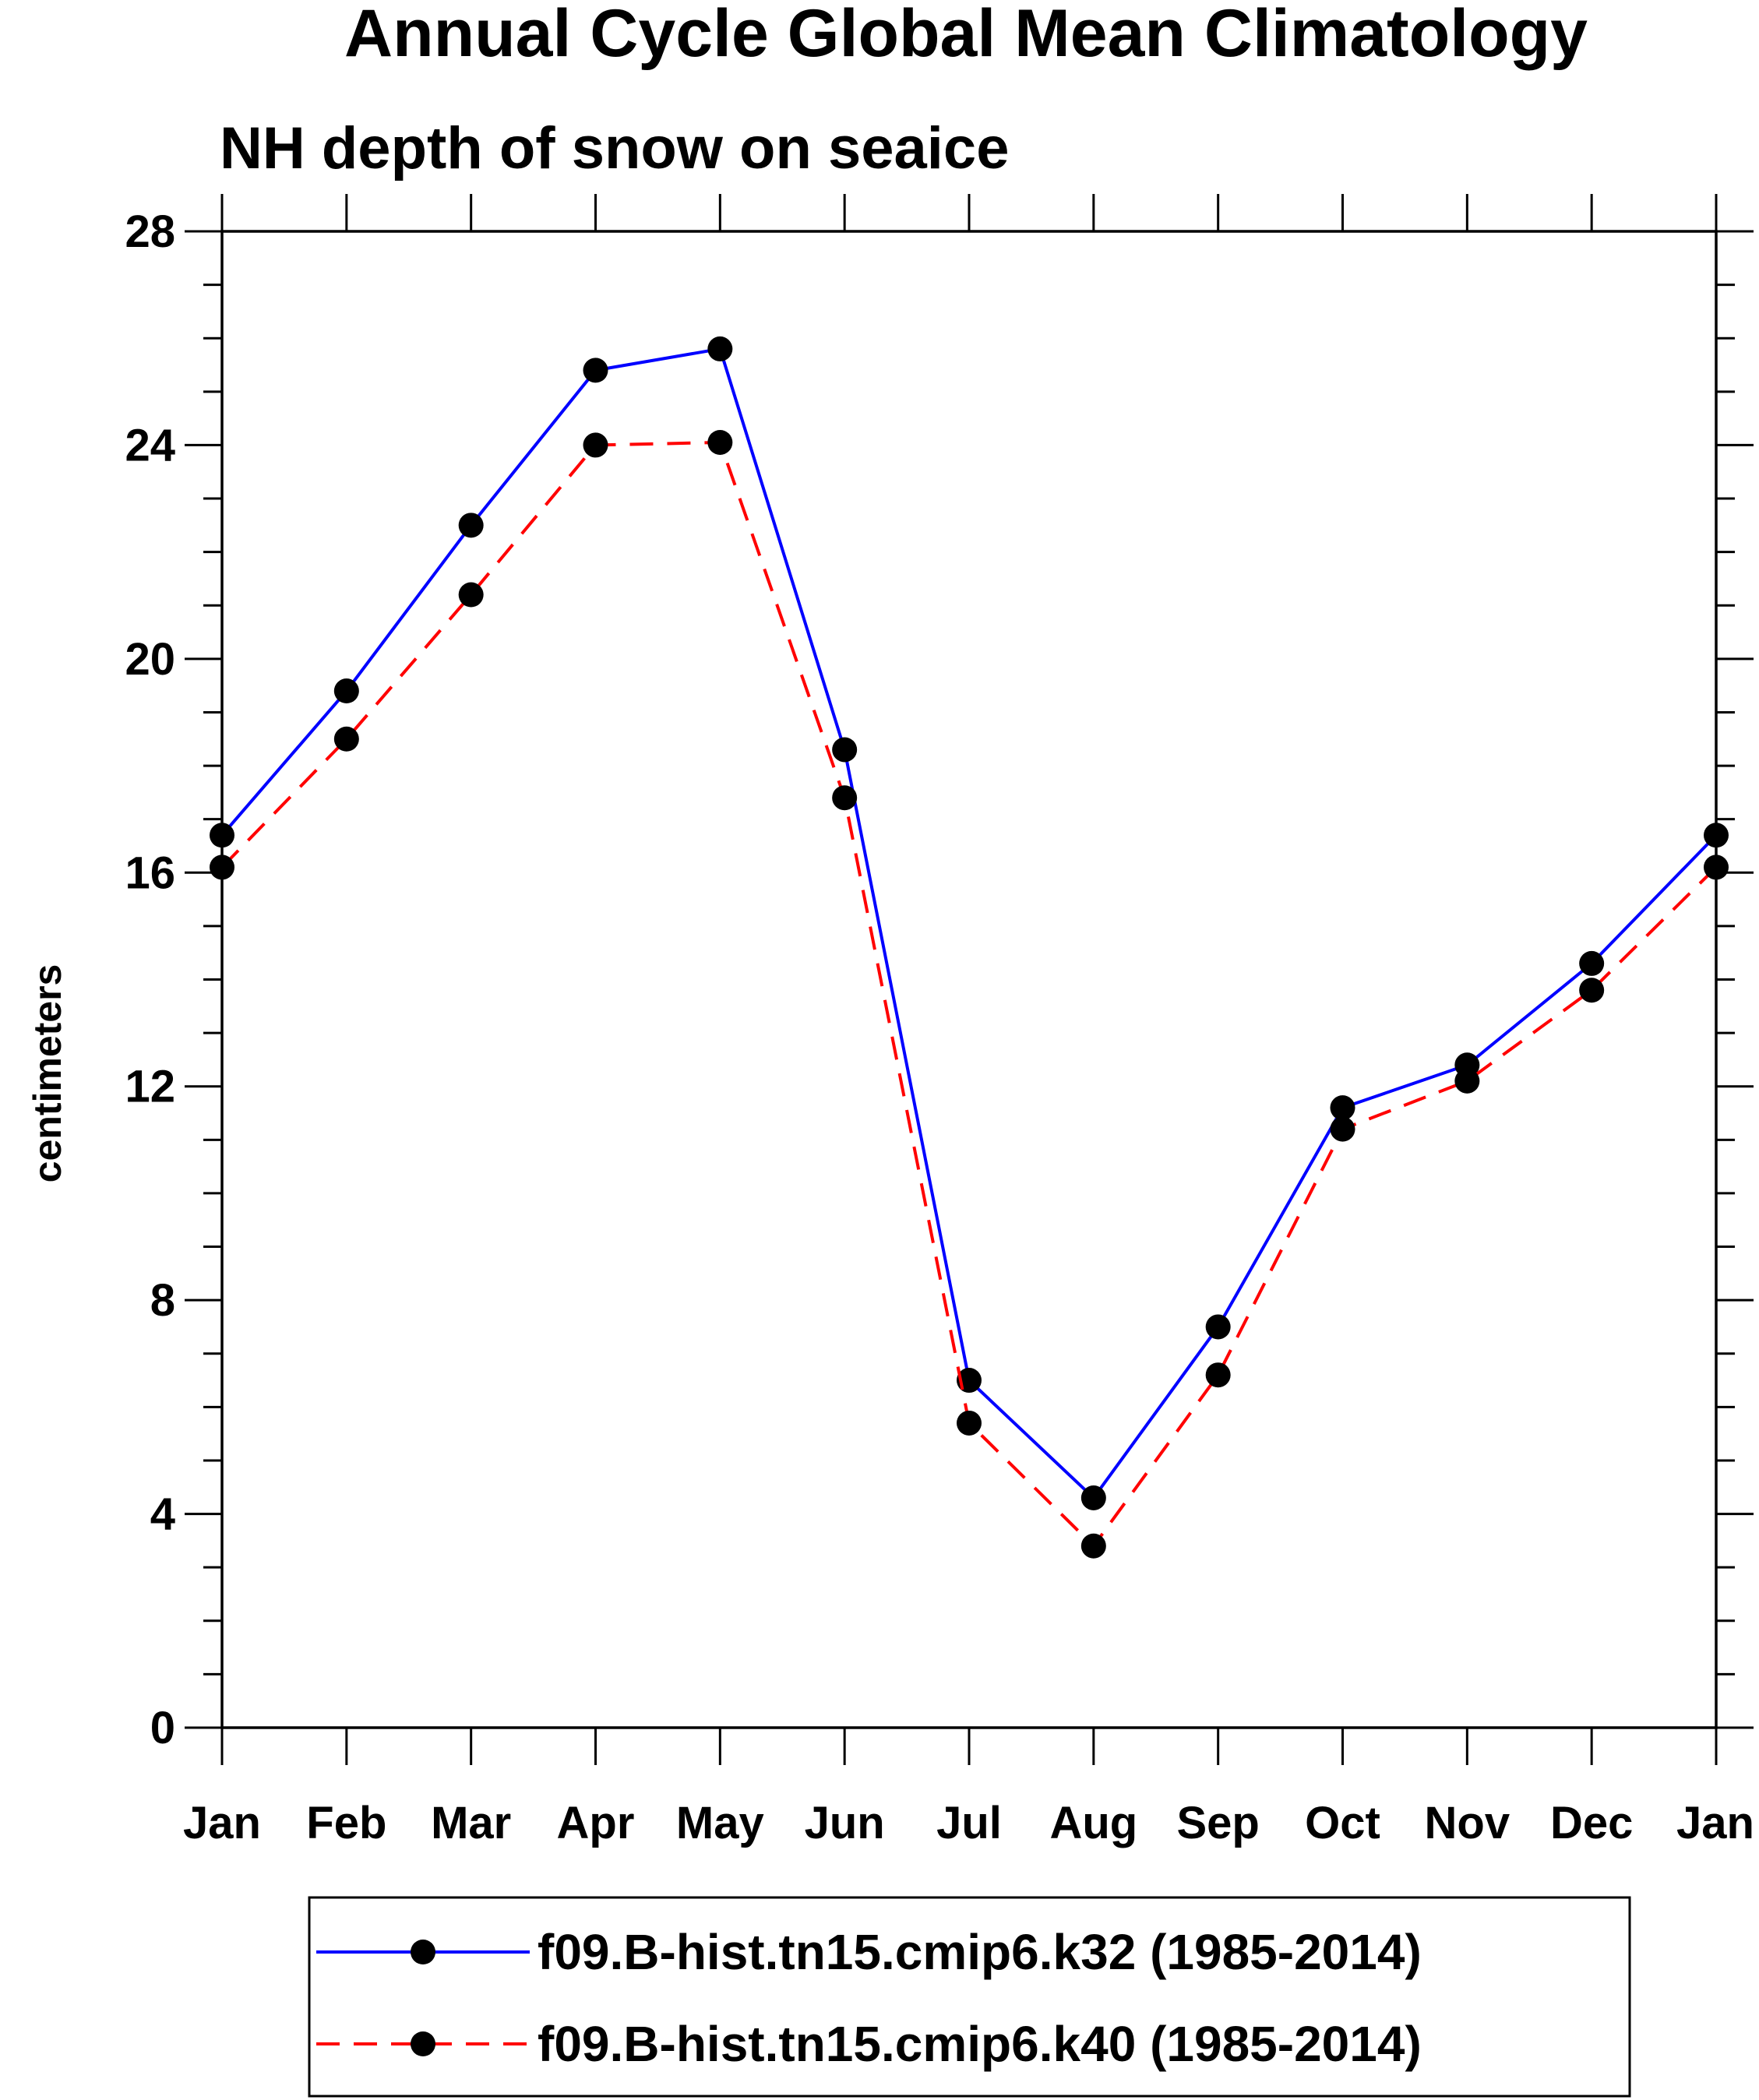 The width and height of the screenshot is (1759, 2100). I want to click on y-tick-label: 20, so click(150, 659).